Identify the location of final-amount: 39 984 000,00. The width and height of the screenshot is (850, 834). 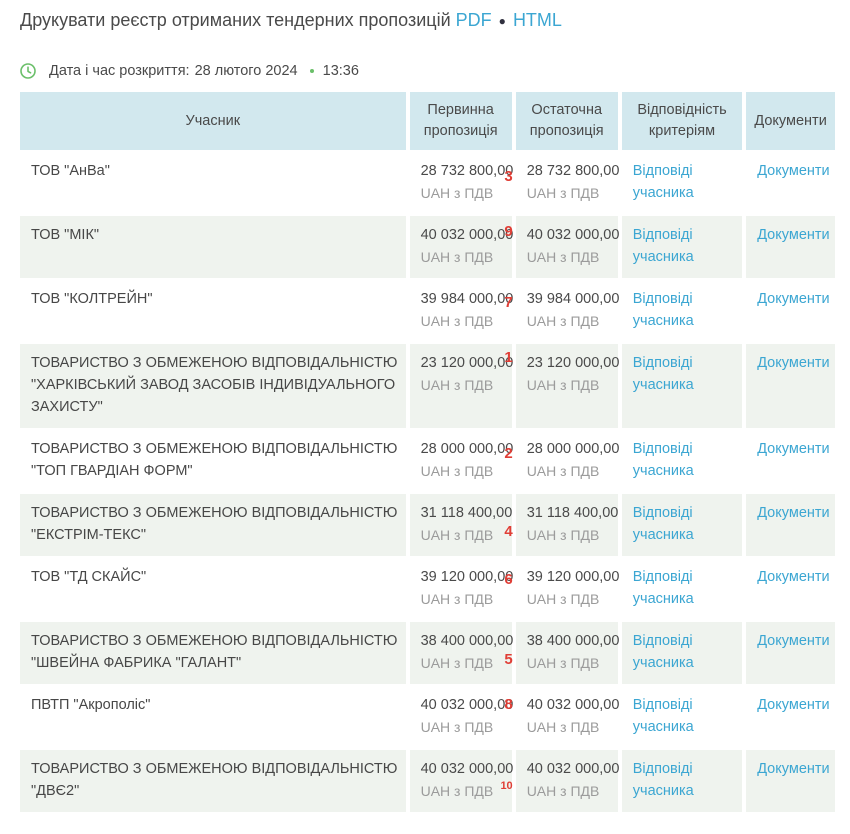
(573, 299).